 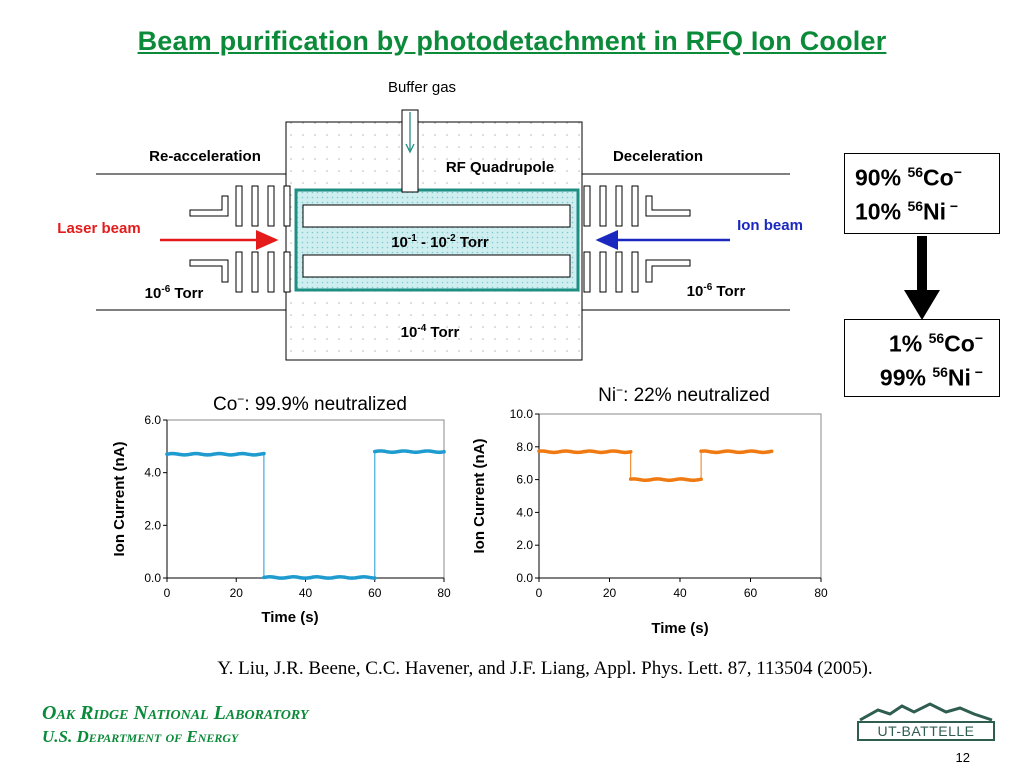 What do you see at coordinates (524, 447) in the screenshot?
I see `y-tick-label: 8.0` at bounding box center [524, 447].